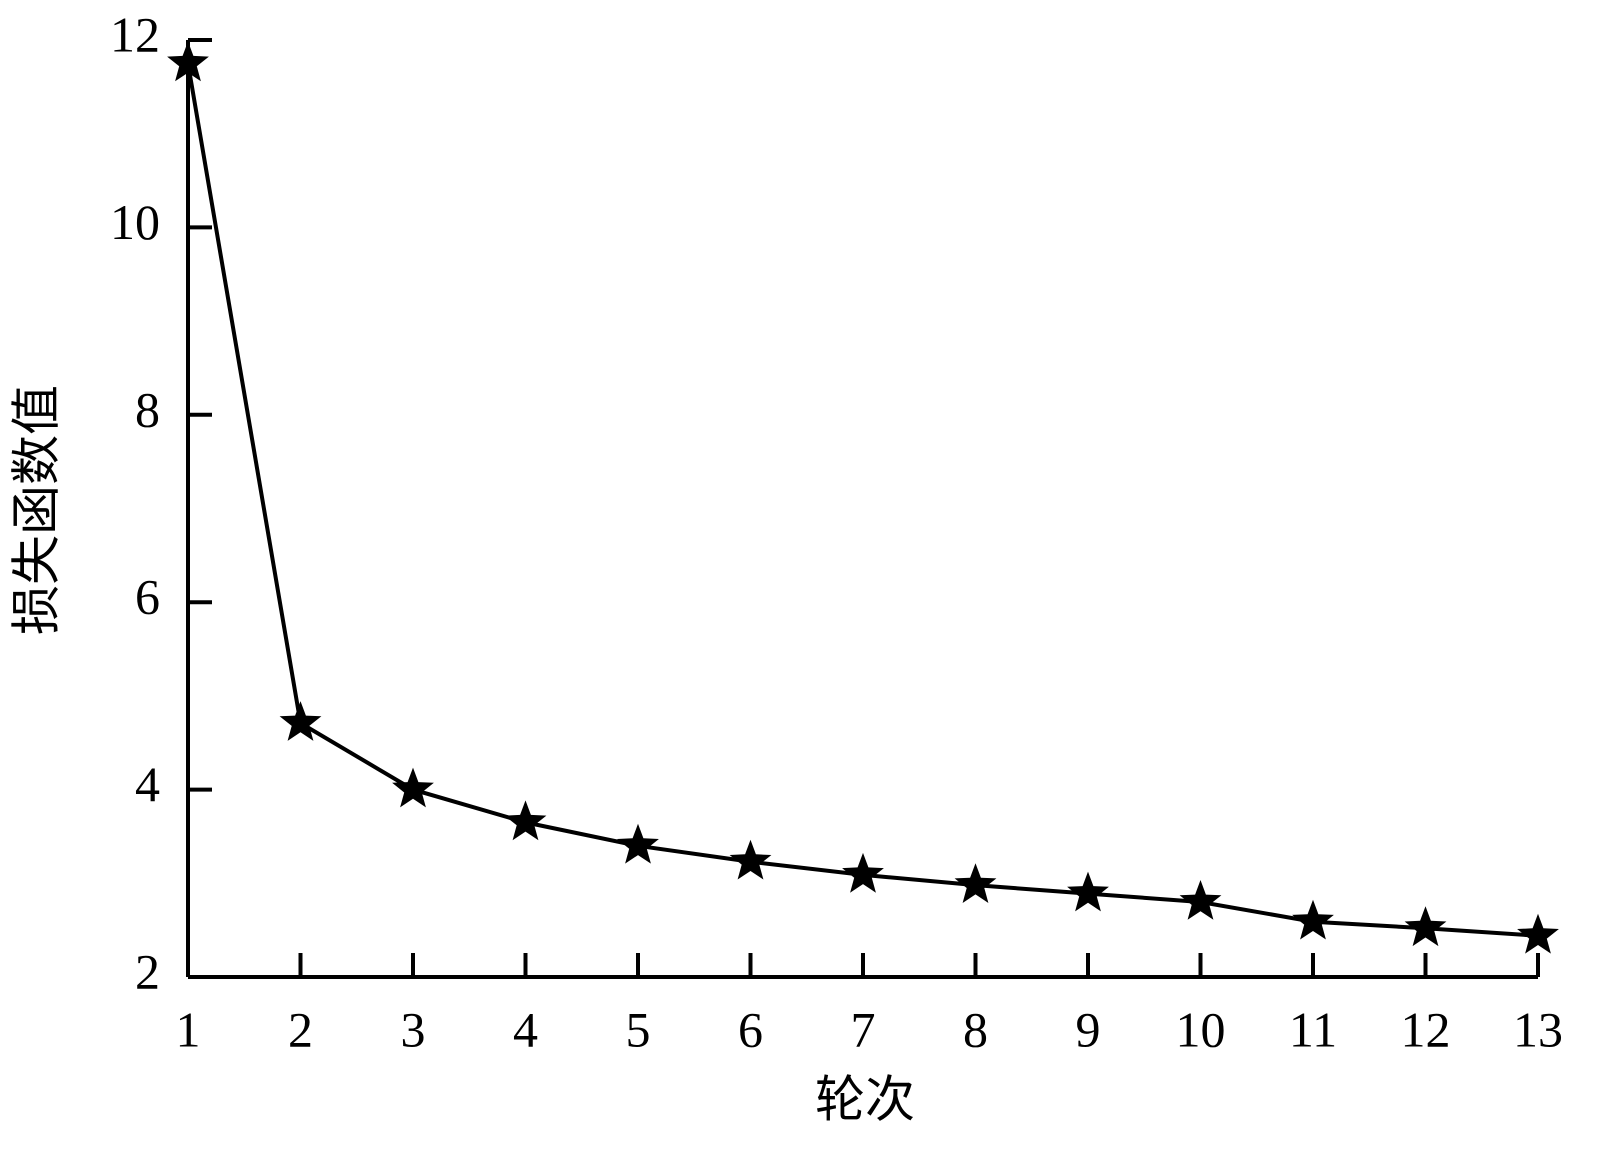 The image size is (1610, 1173). What do you see at coordinates (1538, 1029) in the screenshot?
I see `x-tick-label: 13` at bounding box center [1538, 1029].